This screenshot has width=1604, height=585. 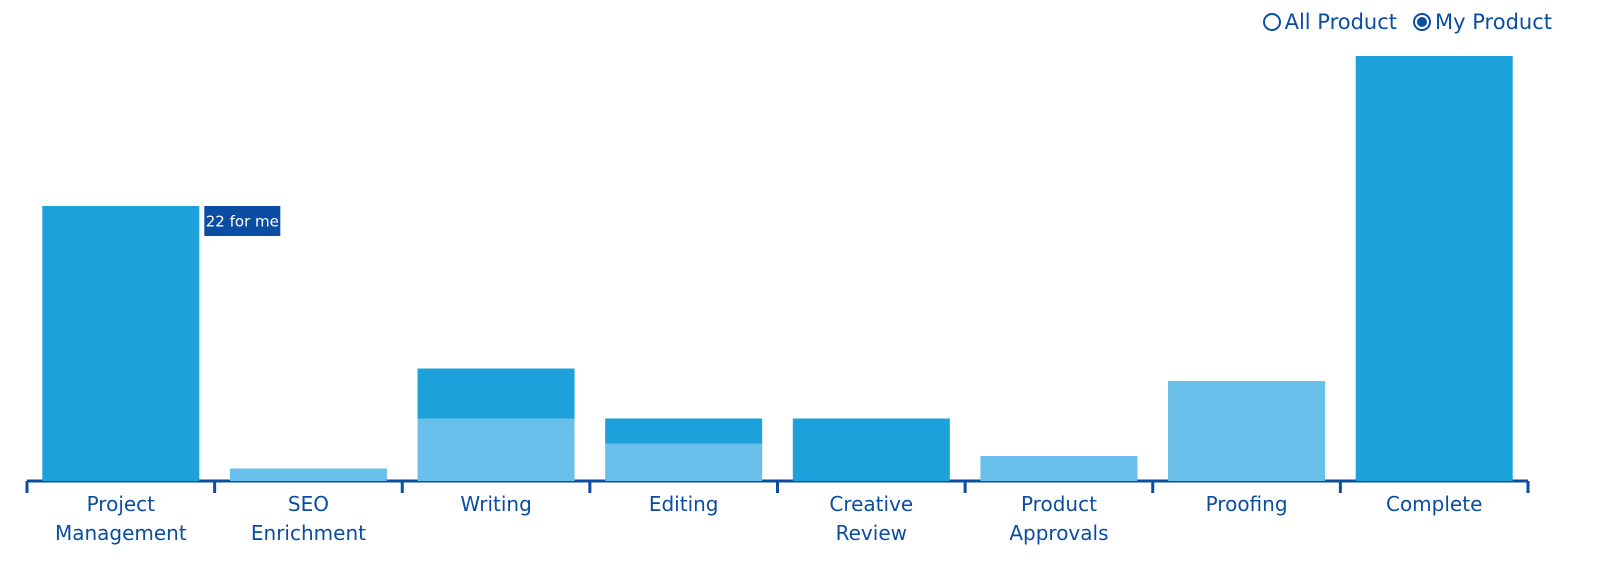 What do you see at coordinates (1341, 22) in the screenshot?
I see `radio-label: All Product` at bounding box center [1341, 22].